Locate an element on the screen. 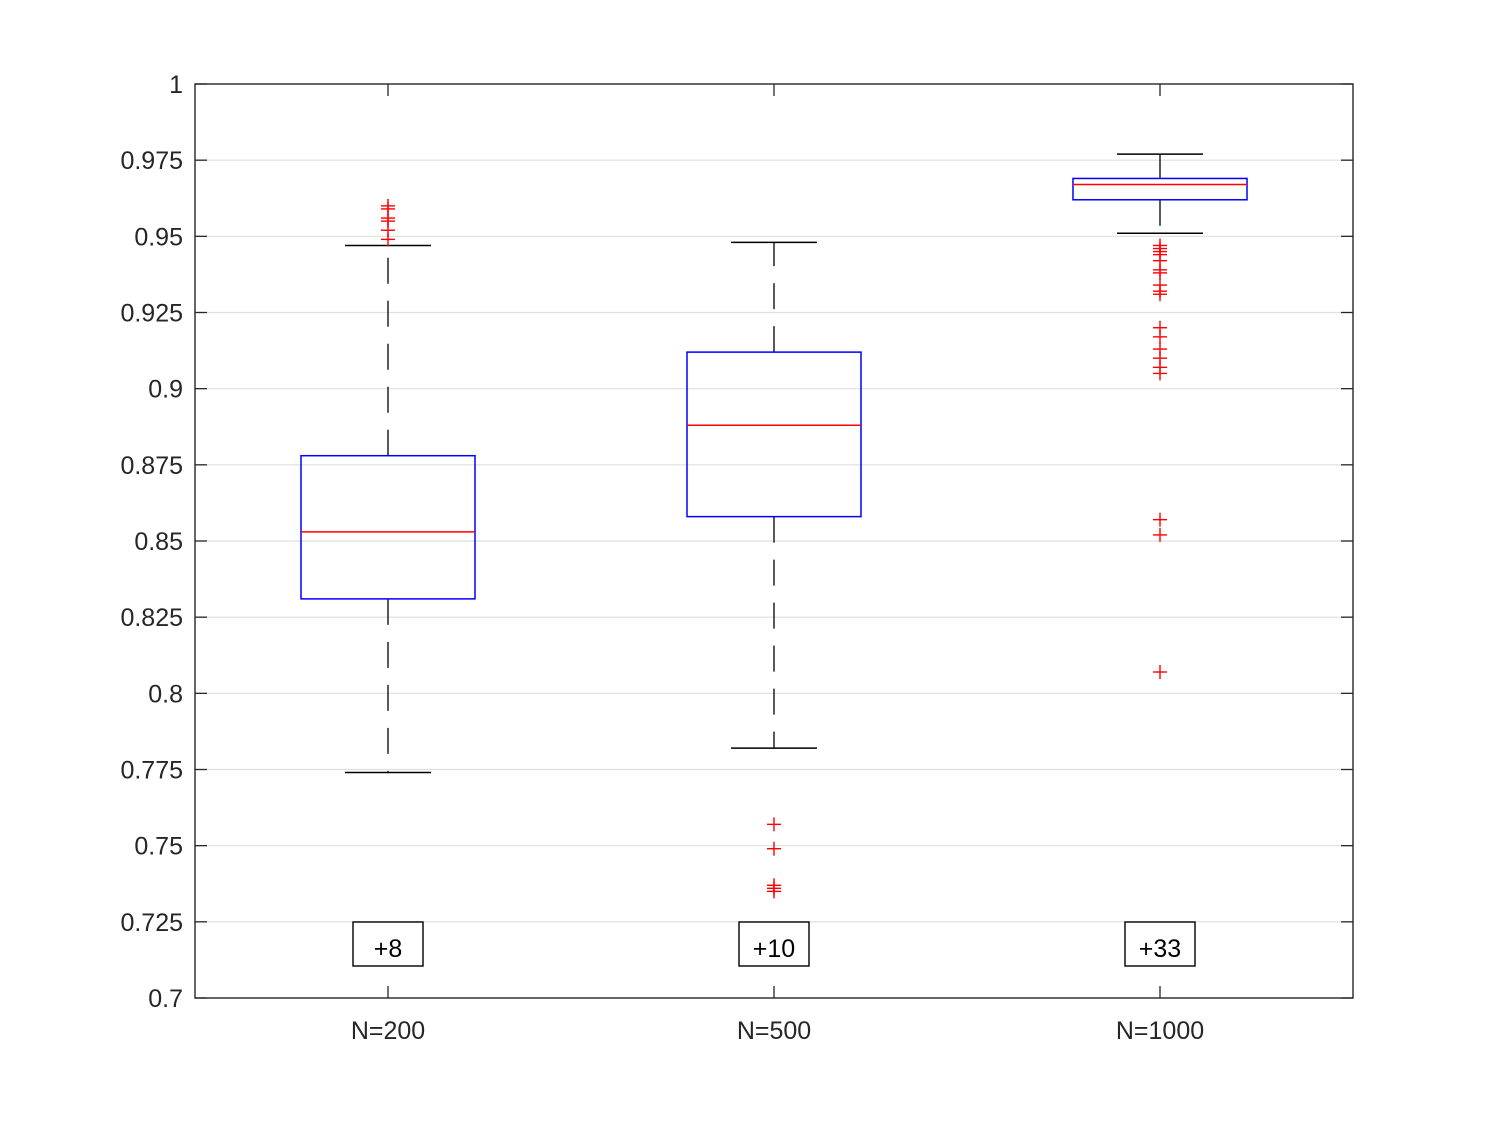  y-tick-label: 0.95 is located at coordinates (158, 237).